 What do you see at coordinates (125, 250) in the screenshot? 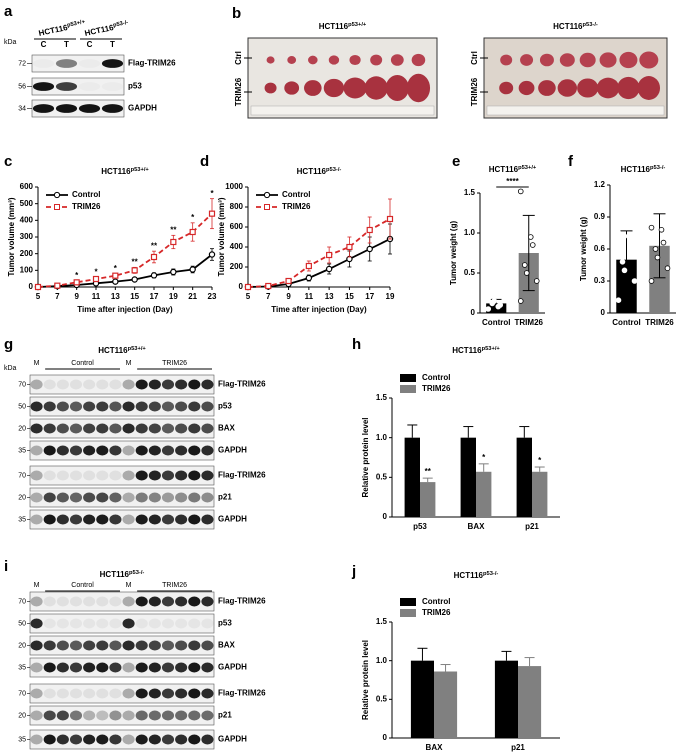
I see `series-line` at bounding box center [125, 250].